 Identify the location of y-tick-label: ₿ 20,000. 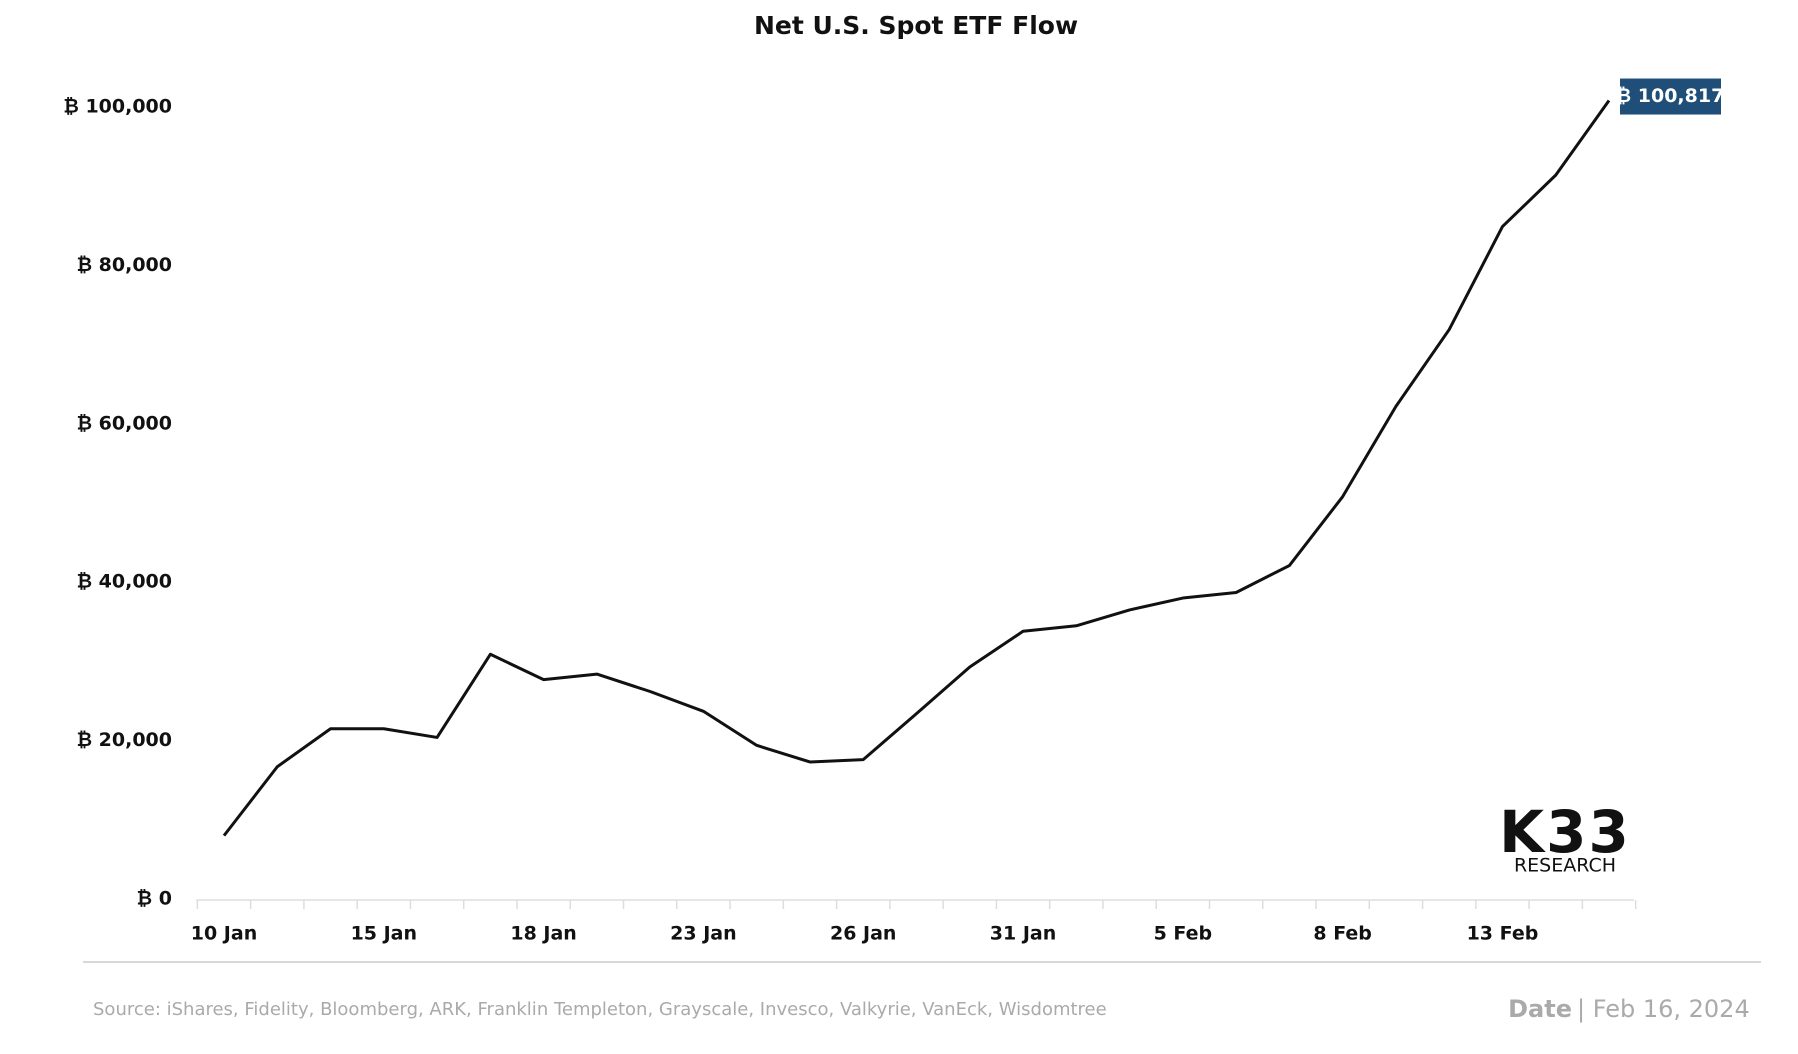
(124, 740).